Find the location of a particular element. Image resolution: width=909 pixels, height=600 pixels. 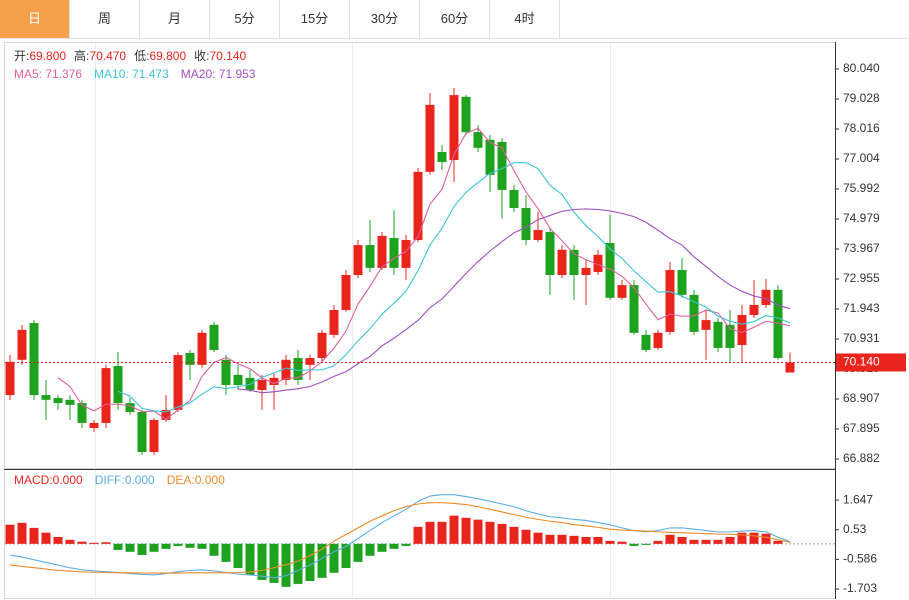

legend-entry: MA10: 71.473 is located at coordinates (131, 74).